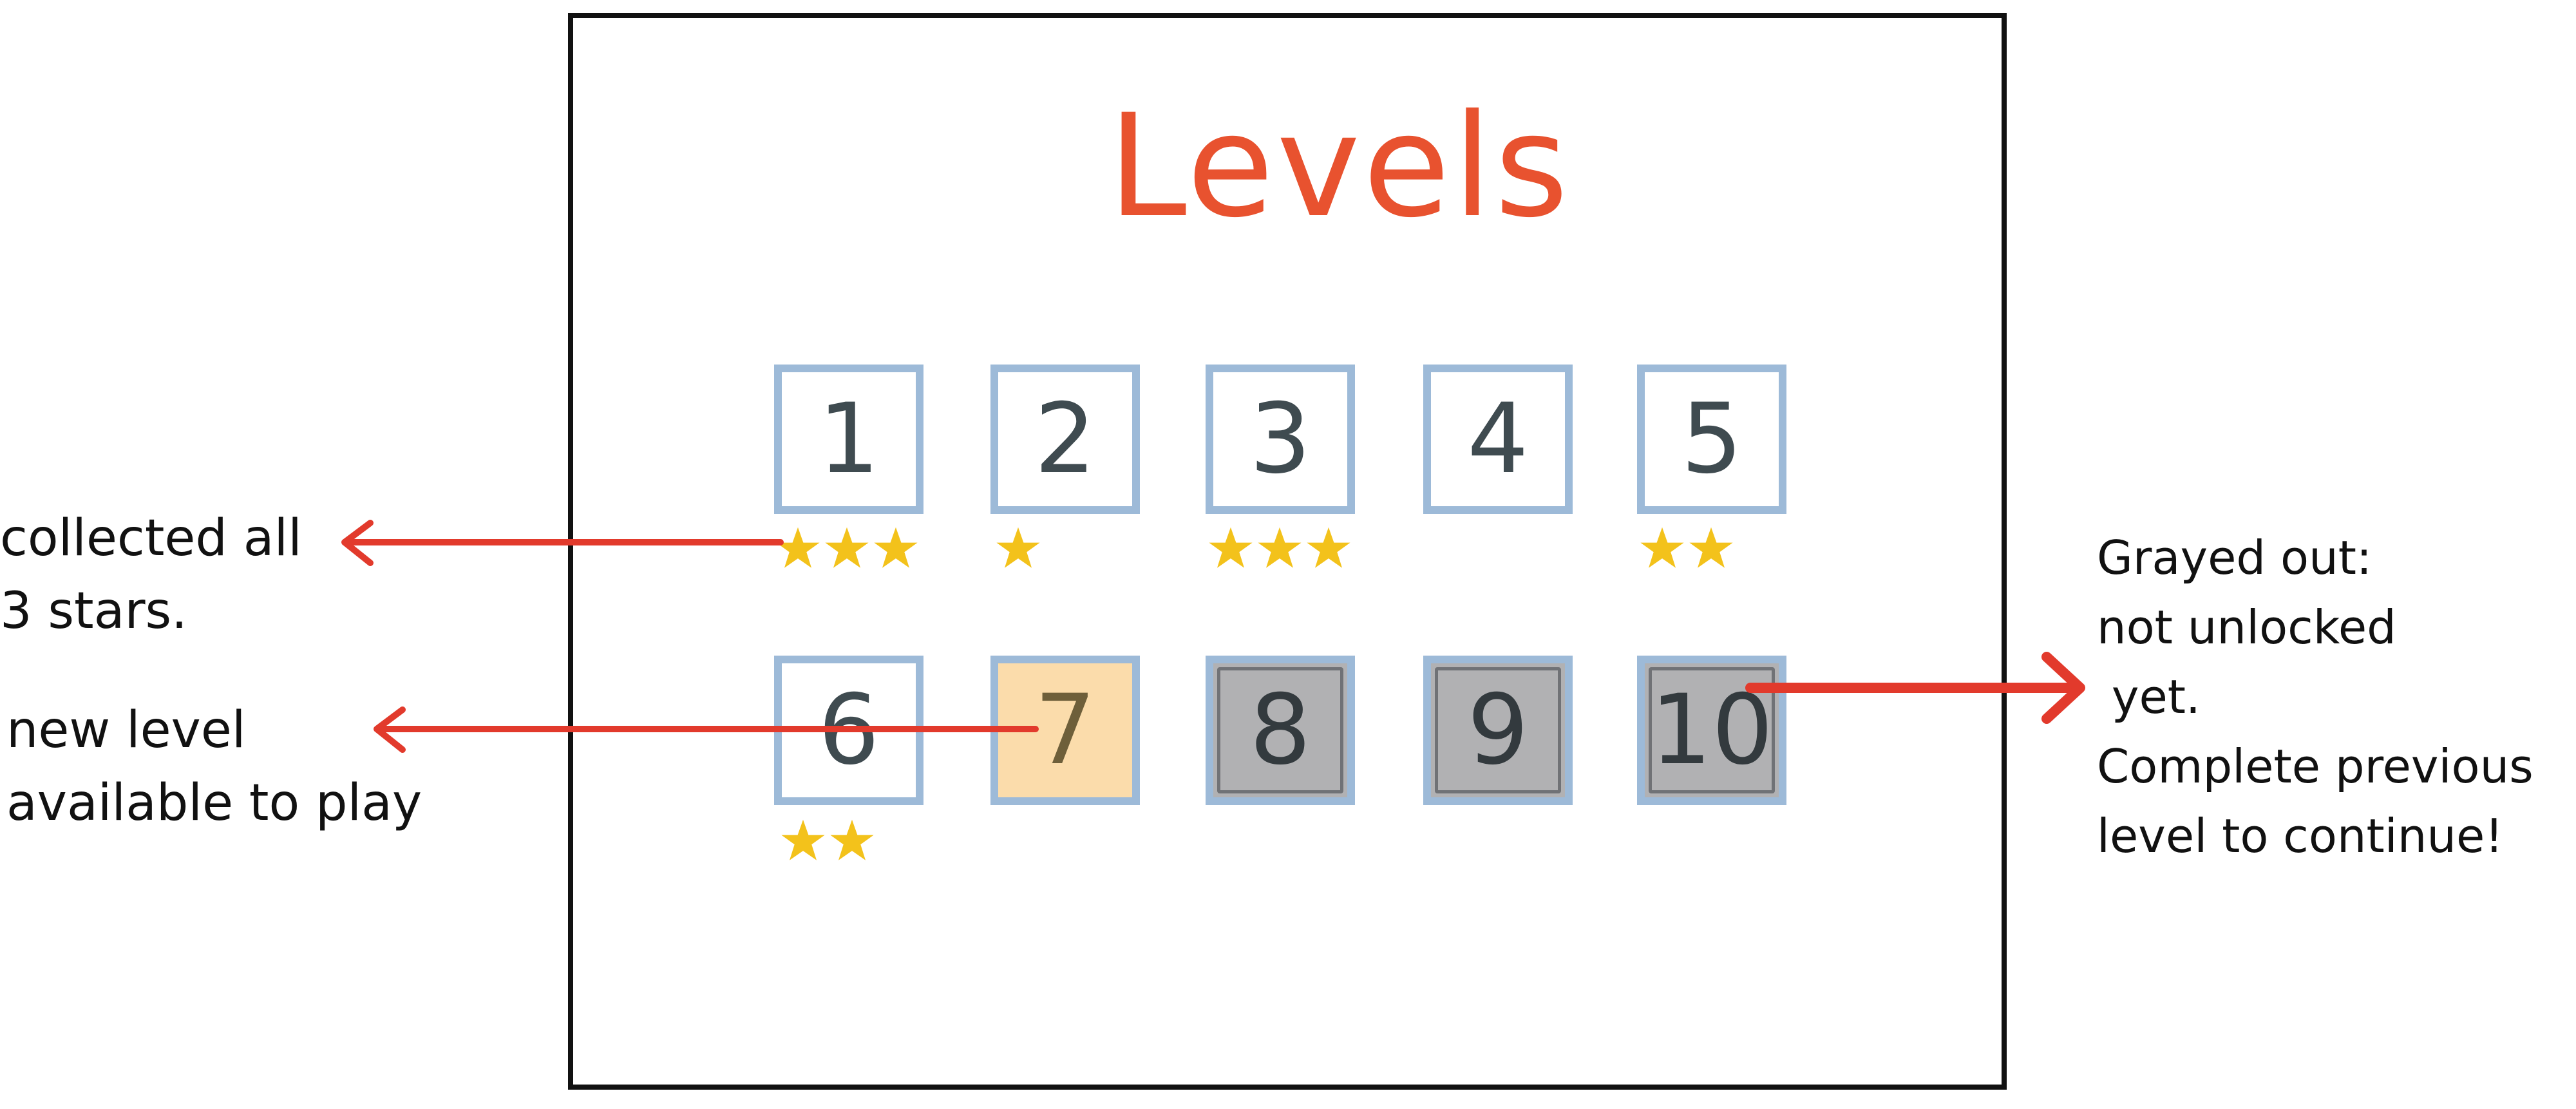 The height and width of the screenshot is (1109, 2576). I want to click on level-number: 4, so click(1498, 439).